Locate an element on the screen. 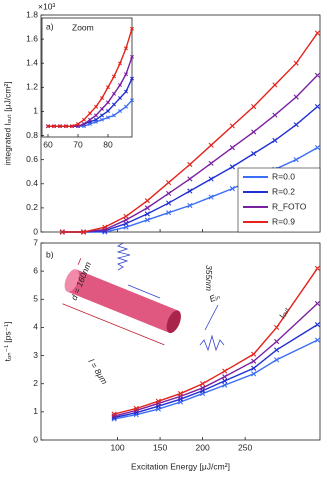 The width and height of the screenshot is (323, 479). y-tick-label: 0.2 is located at coordinates (32, 207).